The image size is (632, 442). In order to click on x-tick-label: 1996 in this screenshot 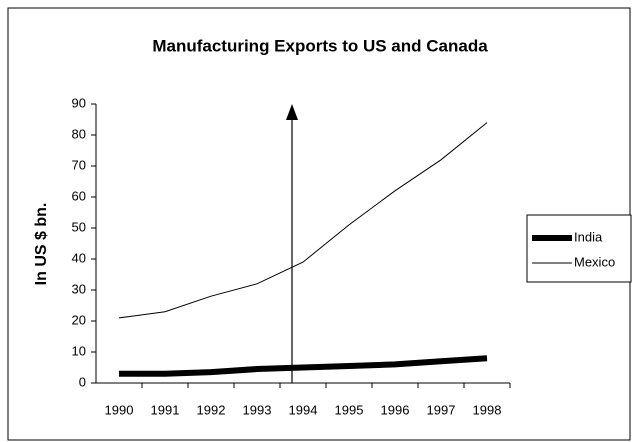, I will do `click(395, 409)`.